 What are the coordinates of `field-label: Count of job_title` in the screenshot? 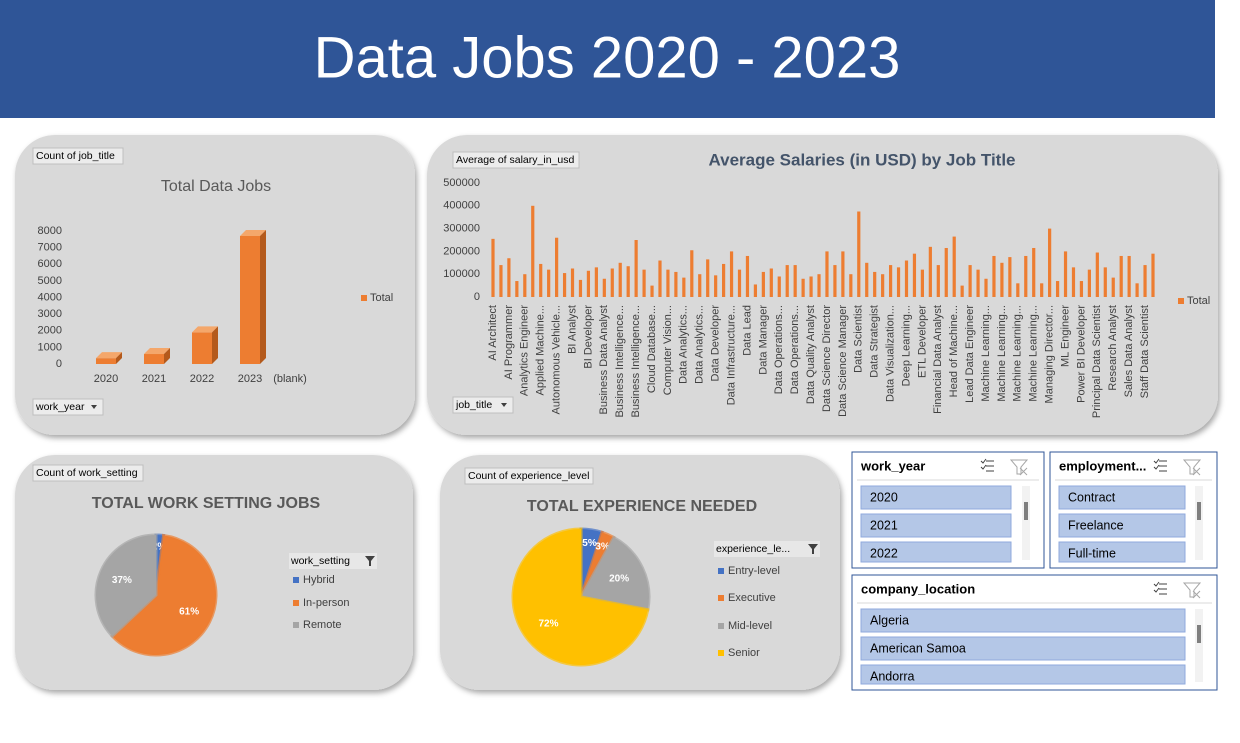 It's located at (75, 156).